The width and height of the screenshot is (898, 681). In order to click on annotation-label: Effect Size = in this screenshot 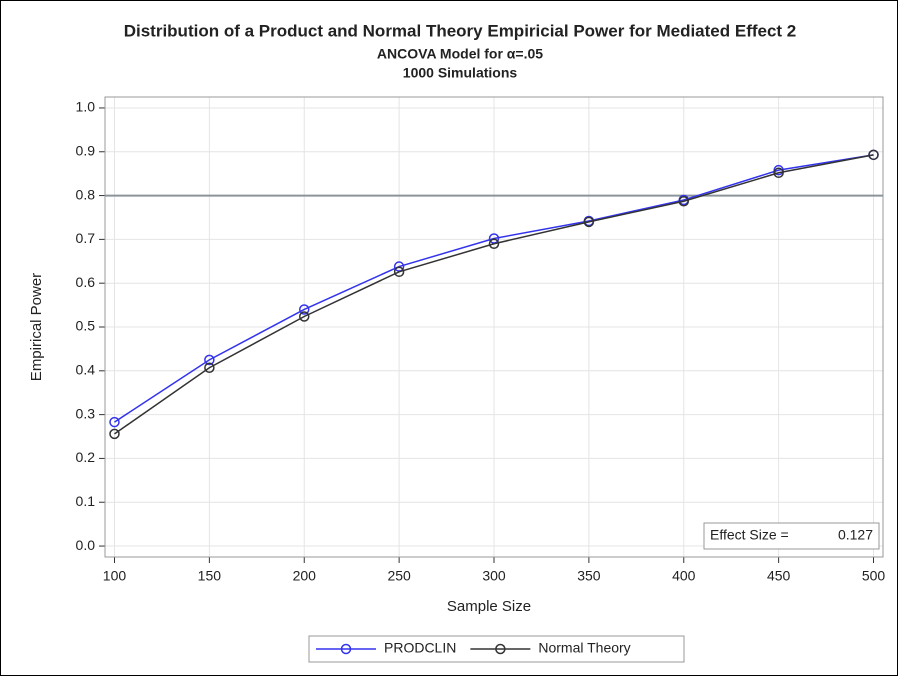, I will do `click(749, 535)`.